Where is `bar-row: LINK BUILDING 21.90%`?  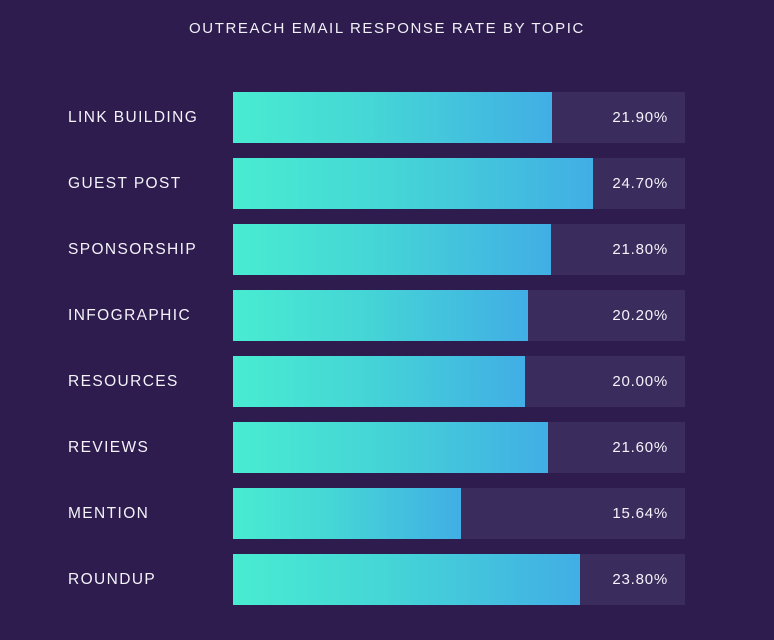
bar-row: LINK BUILDING 21.90% is located at coordinates (387, 117).